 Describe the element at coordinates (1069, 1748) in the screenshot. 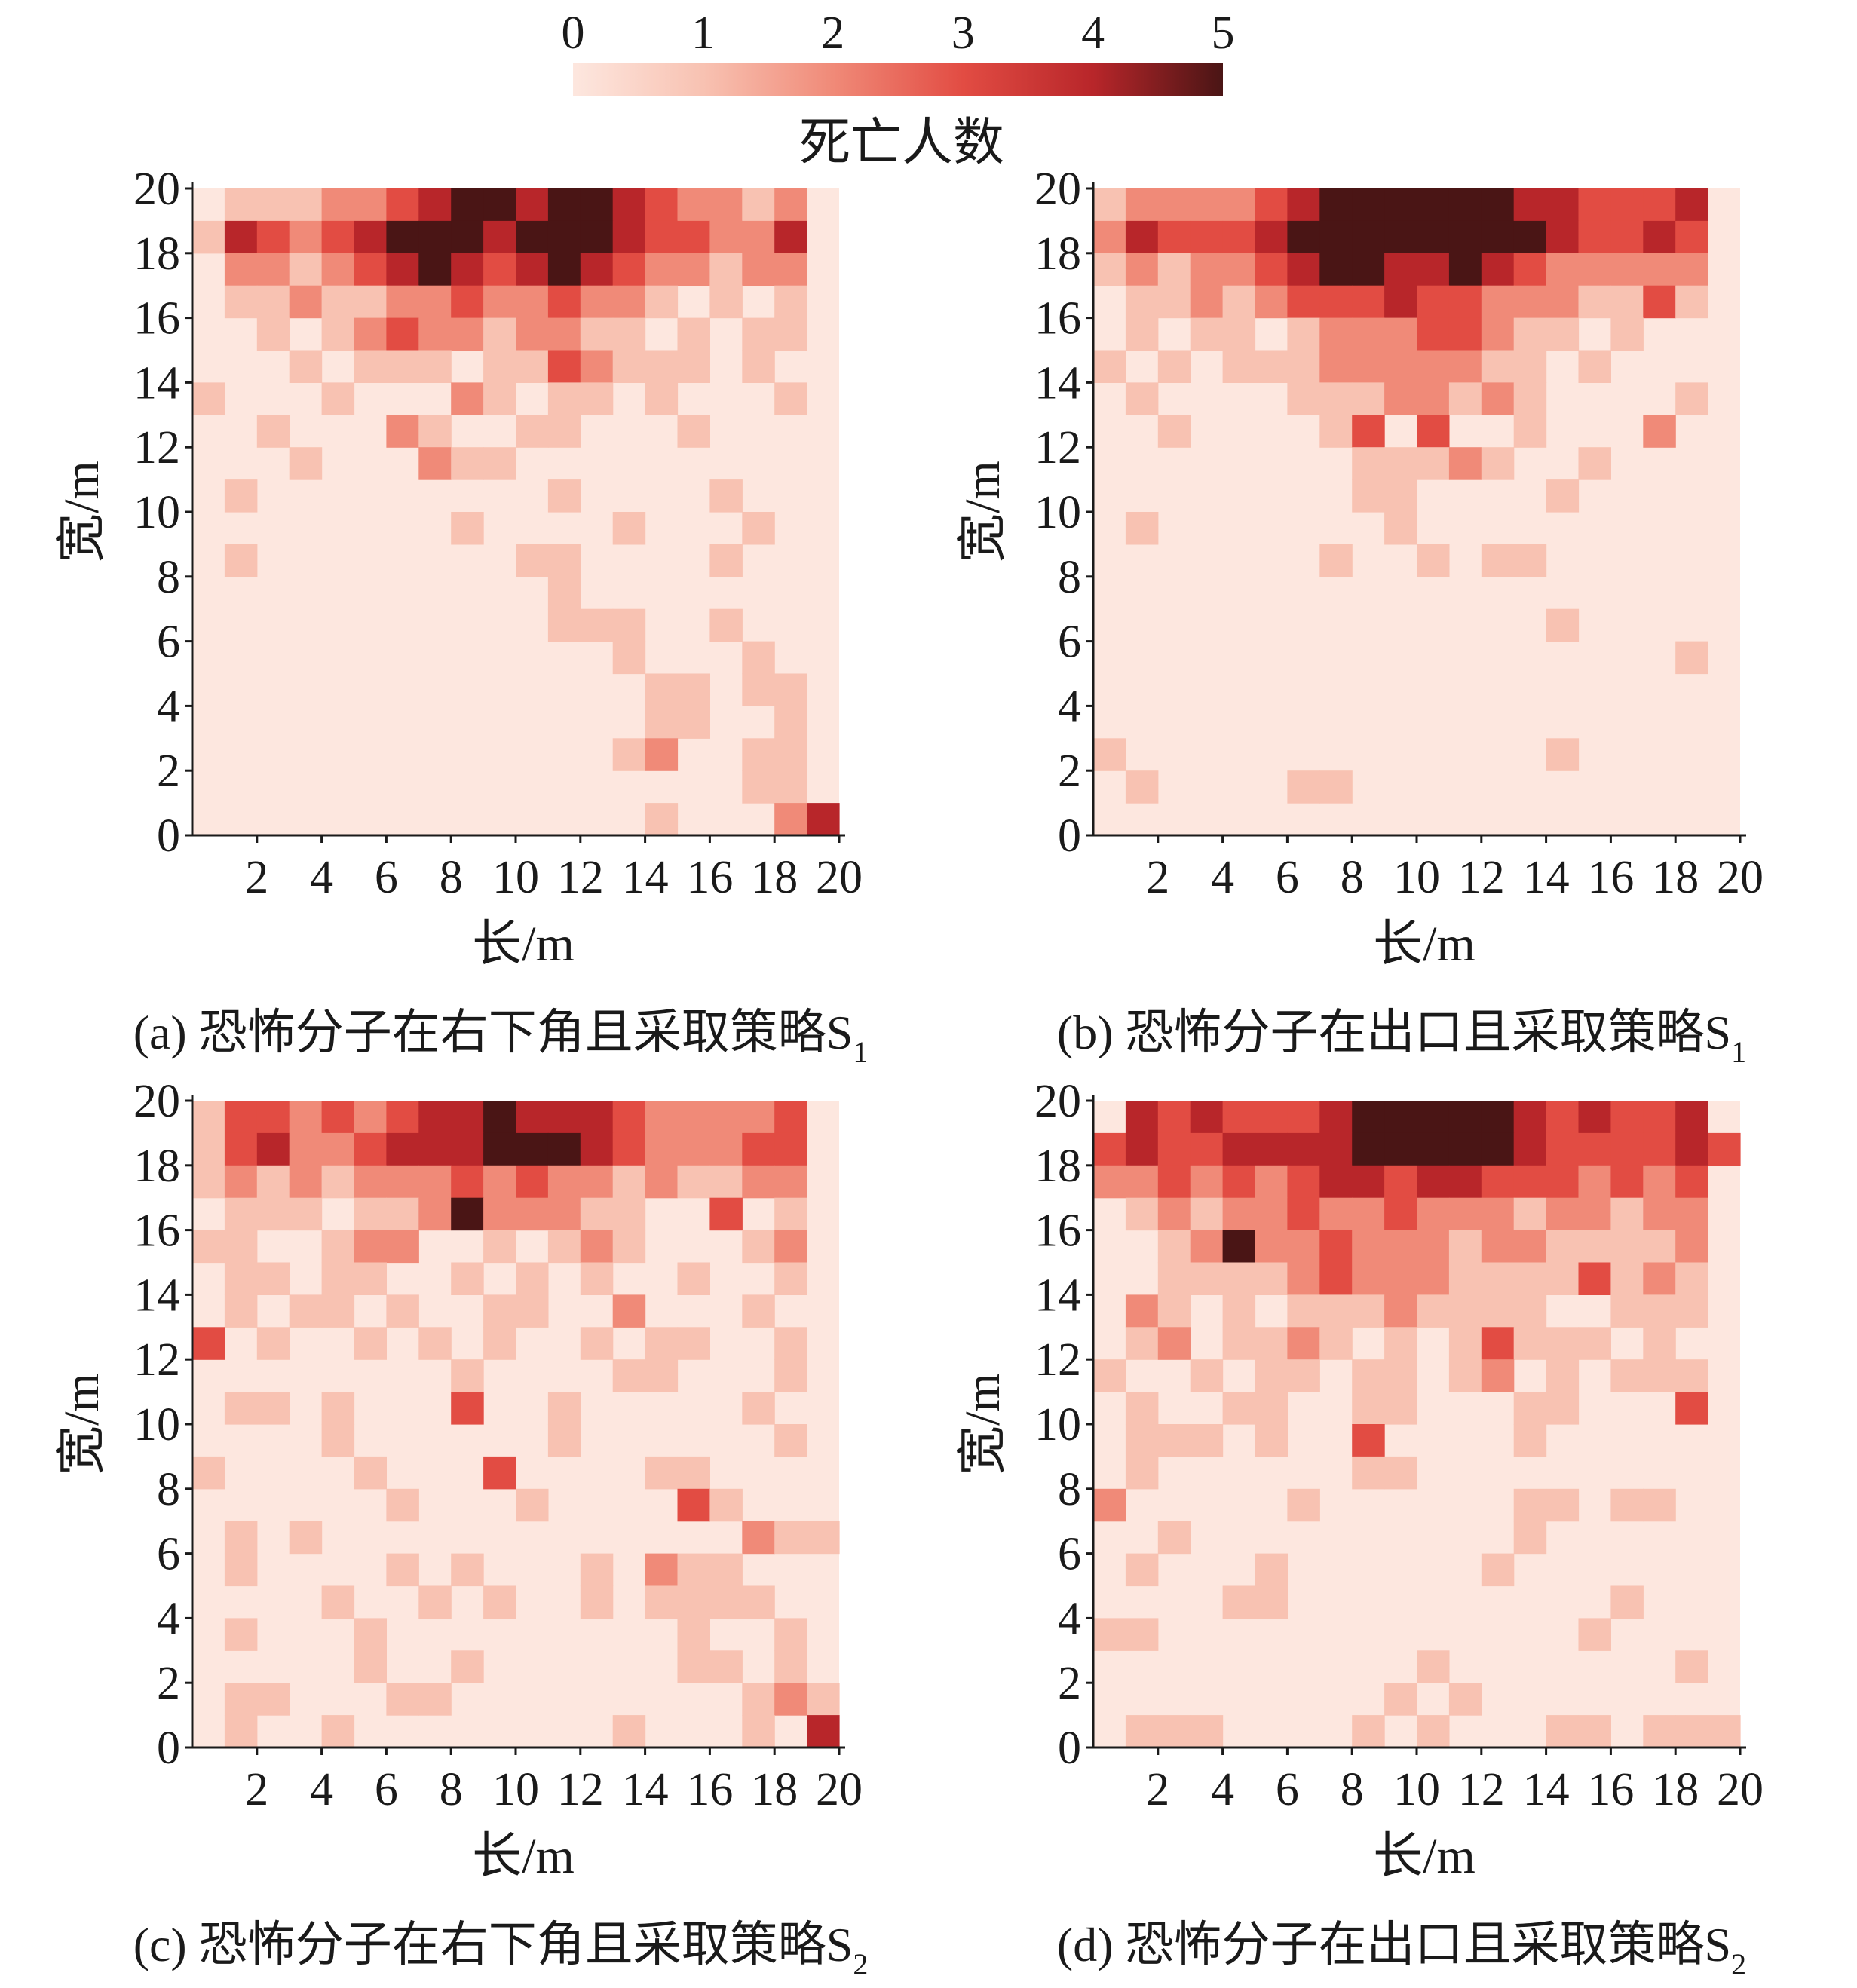

I see `y-tick-label: 0` at that location.